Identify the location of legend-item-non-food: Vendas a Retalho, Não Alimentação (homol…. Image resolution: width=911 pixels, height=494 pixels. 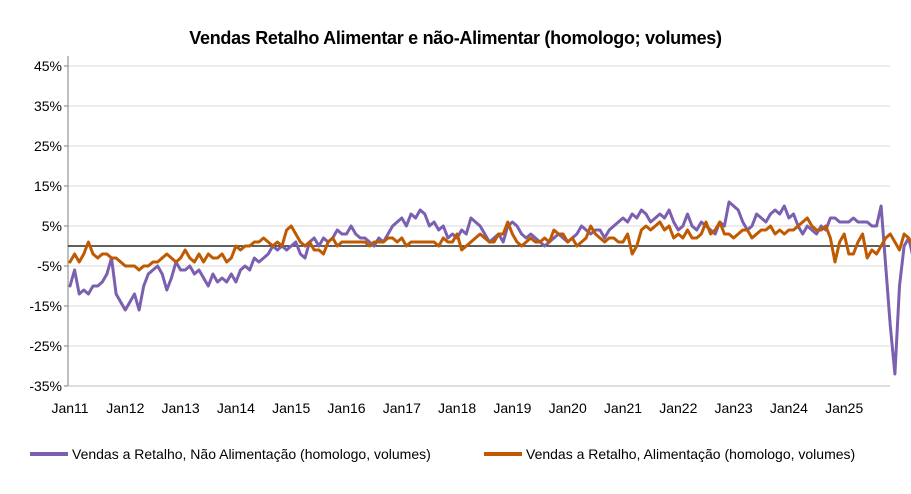
(230, 454).